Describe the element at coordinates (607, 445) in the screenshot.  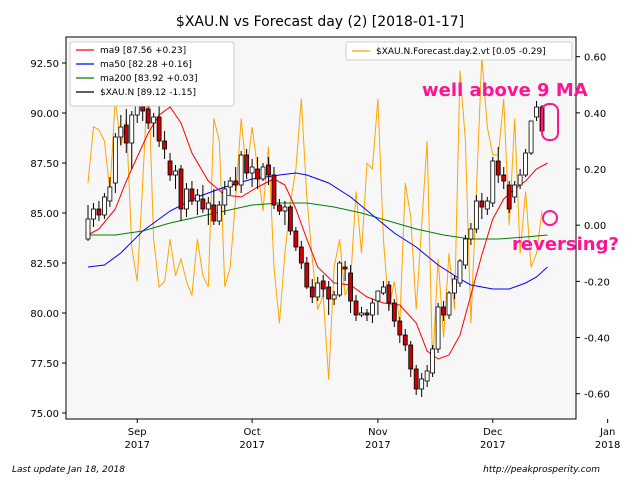
I see `x-tick-year: 2018` at that location.